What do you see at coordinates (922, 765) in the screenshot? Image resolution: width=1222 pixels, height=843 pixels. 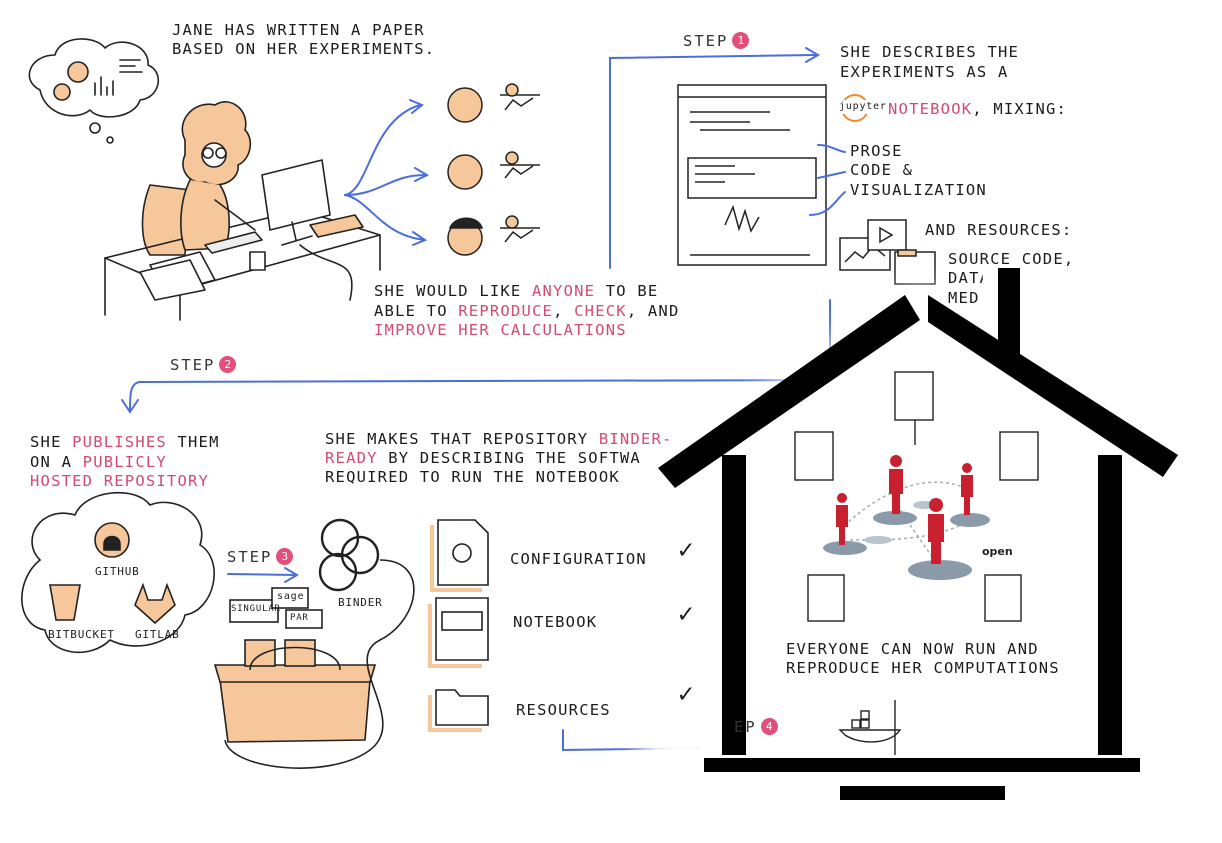 I see `house-floor` at bounding box center [922, 765].